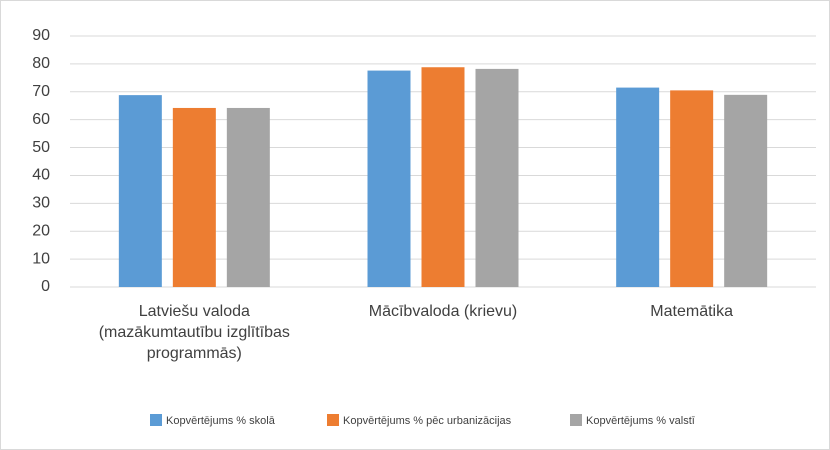 The image size is (830, 450). What do you see at coordinates (641, 421) in the screenshot?
I see `legend-label: Kopvērtējums % valstī` at bounding box center [641, 421].